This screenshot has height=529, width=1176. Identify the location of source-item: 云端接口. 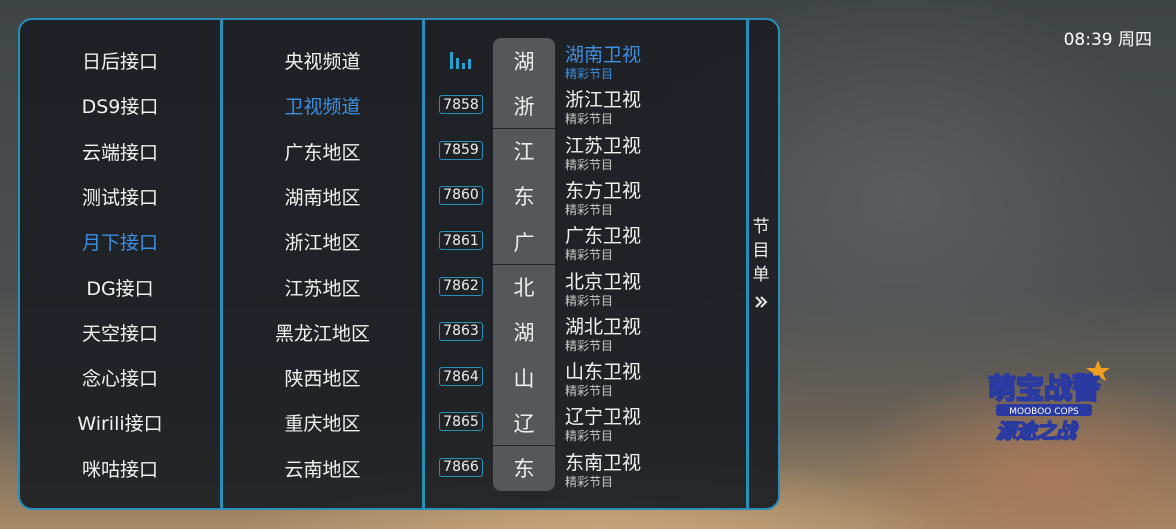
(119, 152).